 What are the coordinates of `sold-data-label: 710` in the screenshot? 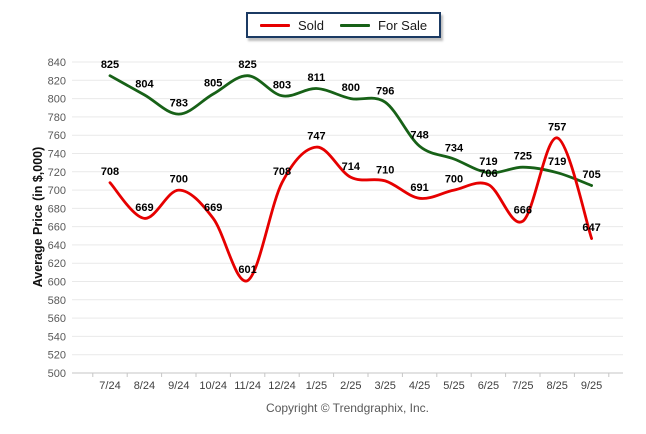 It's located at (385, 170).